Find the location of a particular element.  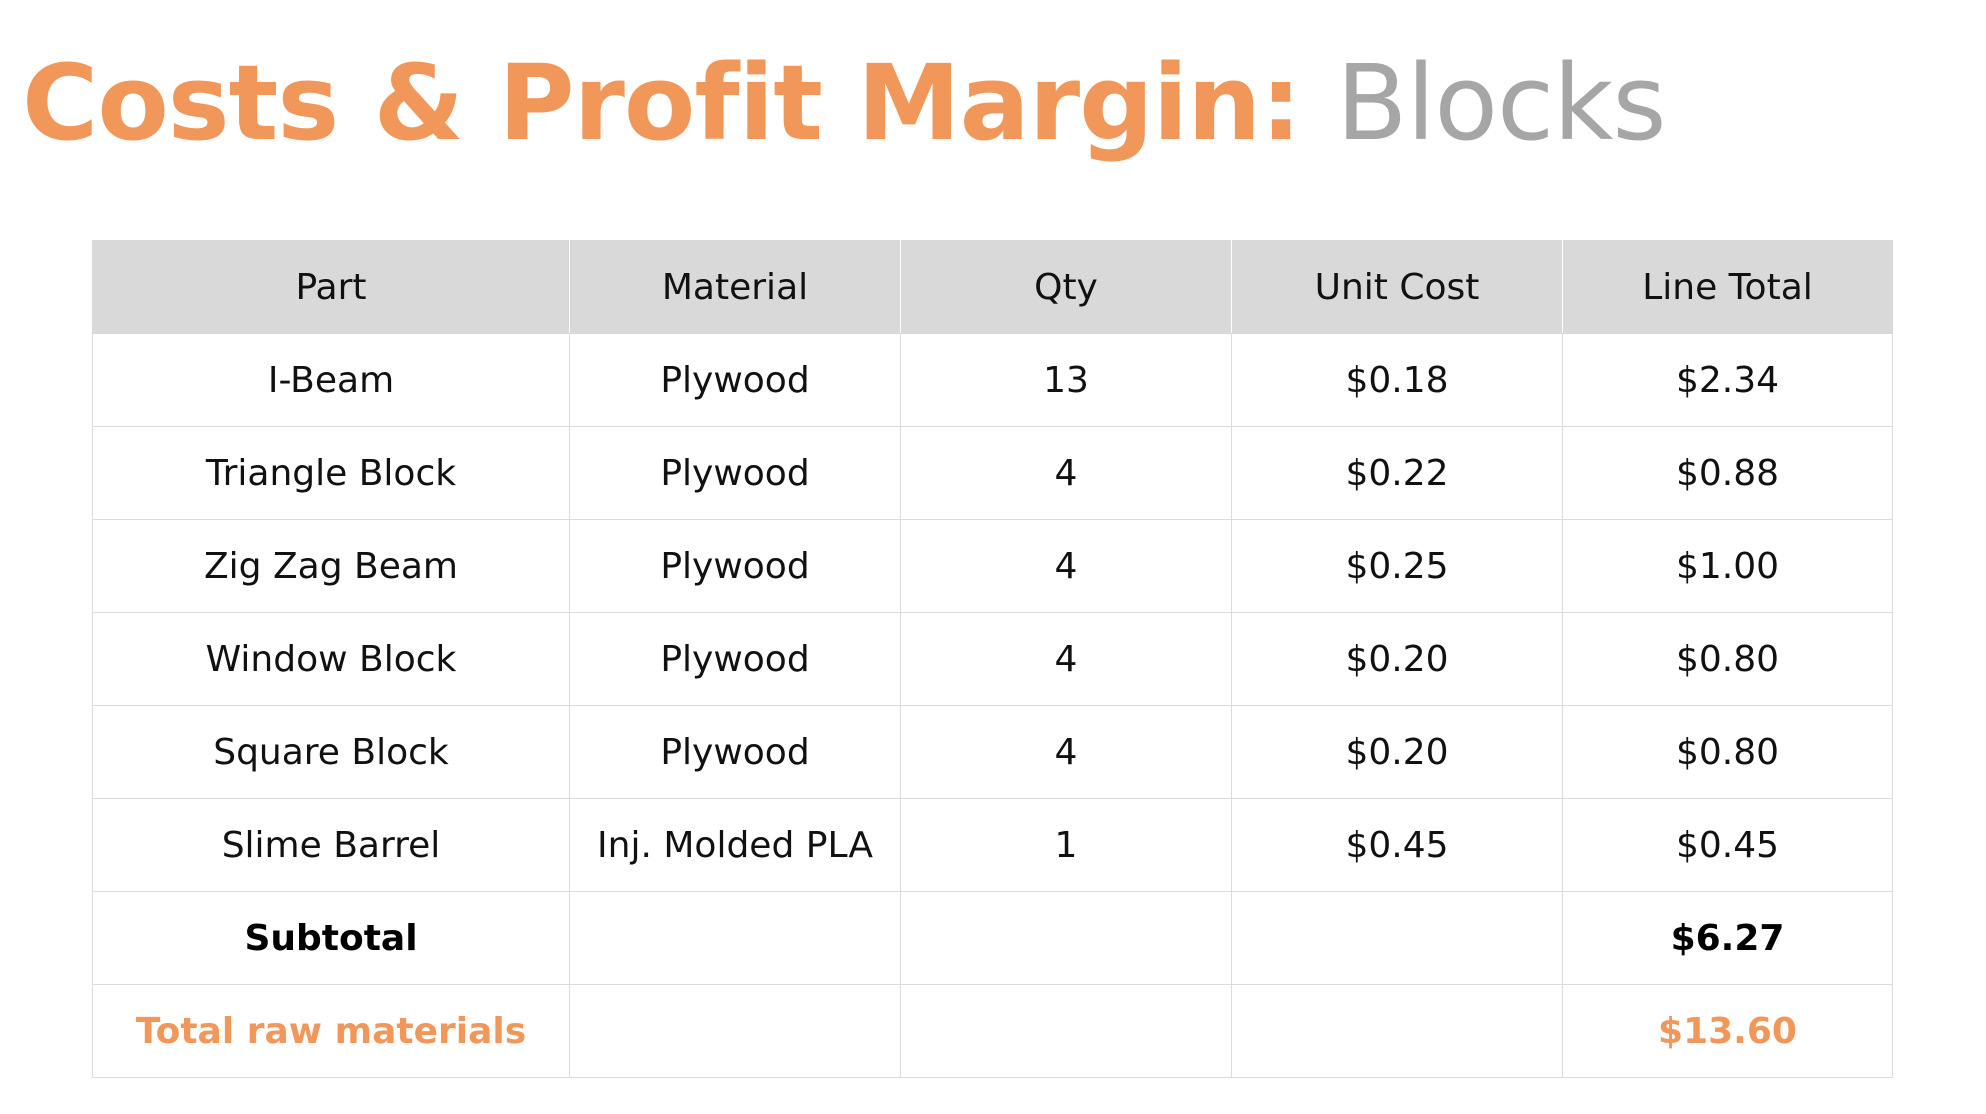

table-row: Square Block Plywood 4 $0.20 $0.80 is located at coordinates (992, 752).